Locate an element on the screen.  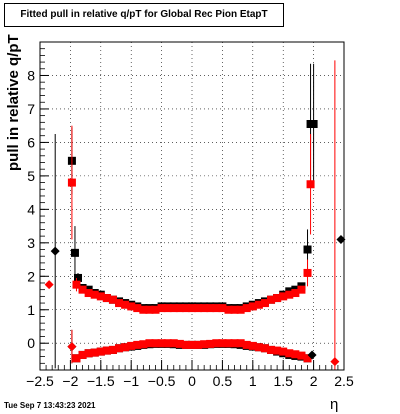
x-tick-label: 1.5 is located at coordinates (283, 381).